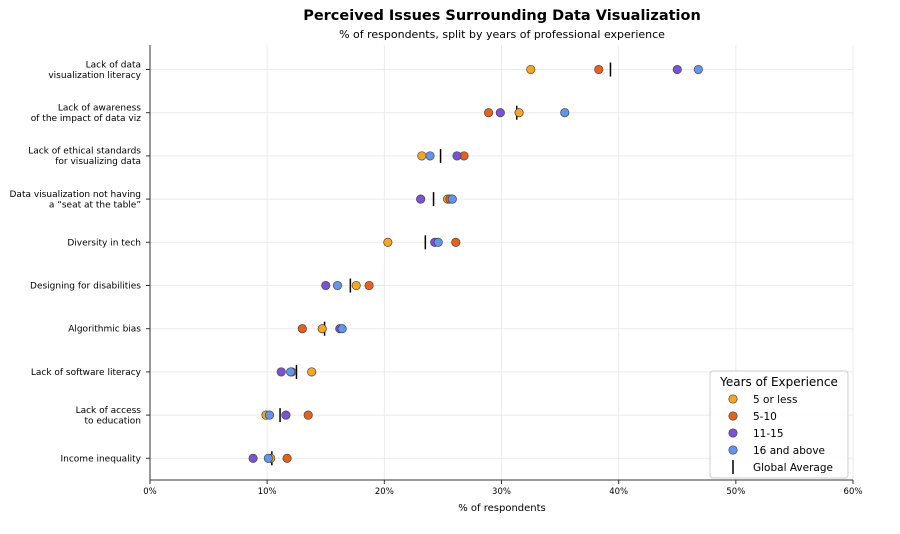 The width and height of the screenshot is (900, 534). Describe the element at coordinates (775, 400) in the screenshot. I see `legend-label: 5 or less` at that location.